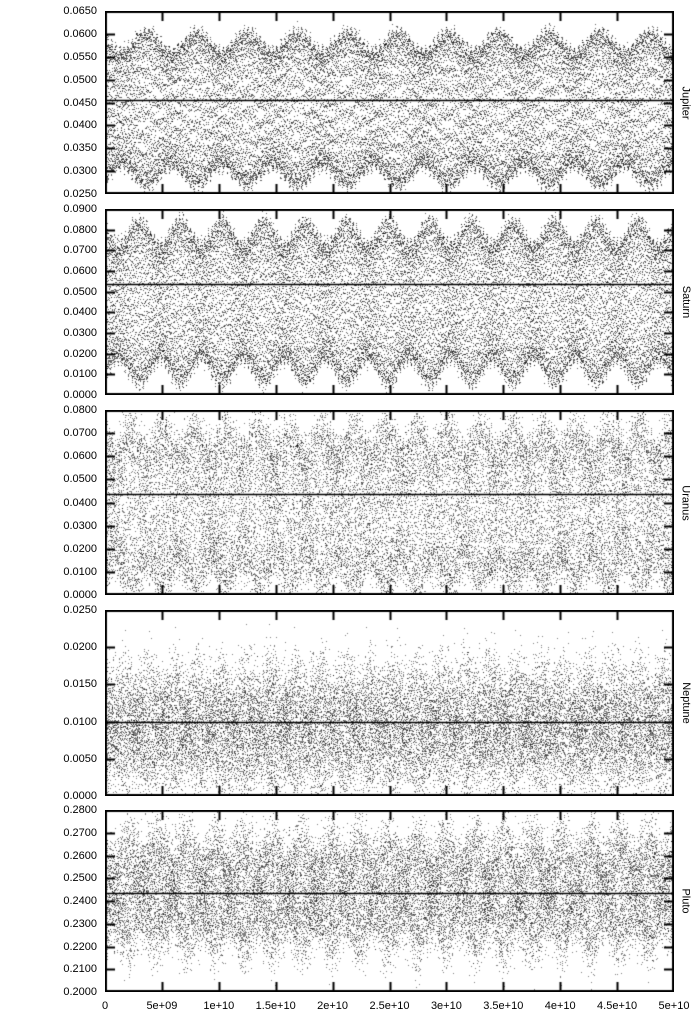  What do you see at coordinates (80, 229) in the screenshot?
I see `ytick-label-saturn: 0.0800` at bounding box center [80, 229].